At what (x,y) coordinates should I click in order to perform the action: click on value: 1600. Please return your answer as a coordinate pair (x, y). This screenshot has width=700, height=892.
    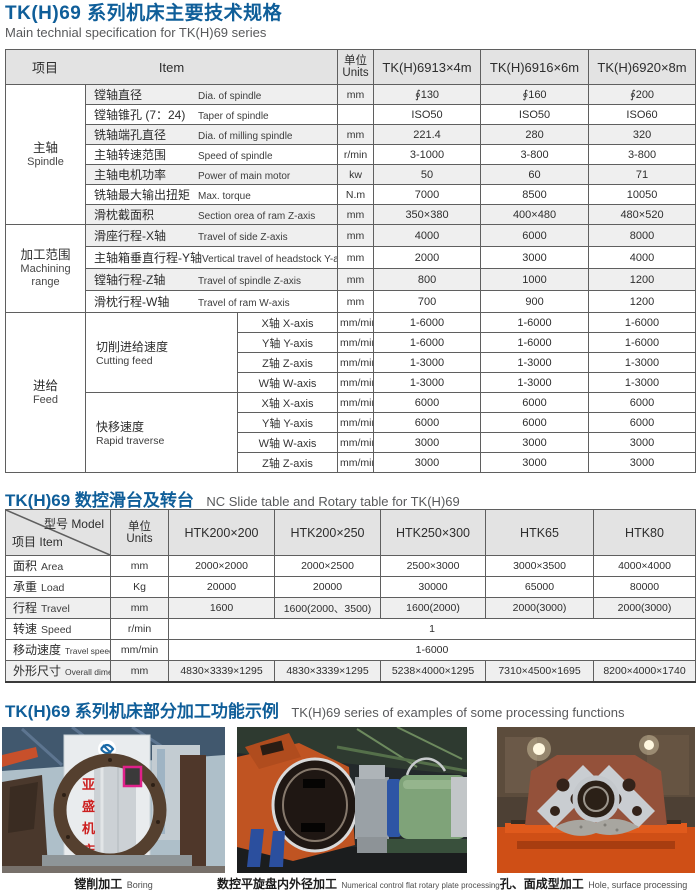
    Looking at the image, I should click on (221, 608).